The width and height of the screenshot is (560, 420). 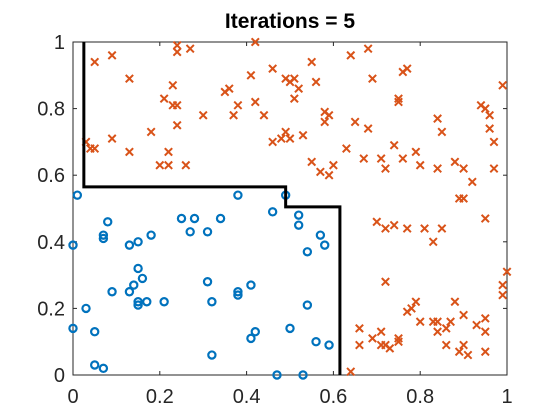 I want to click on y-tick-label: 0.6, so click(x=51, y=176).